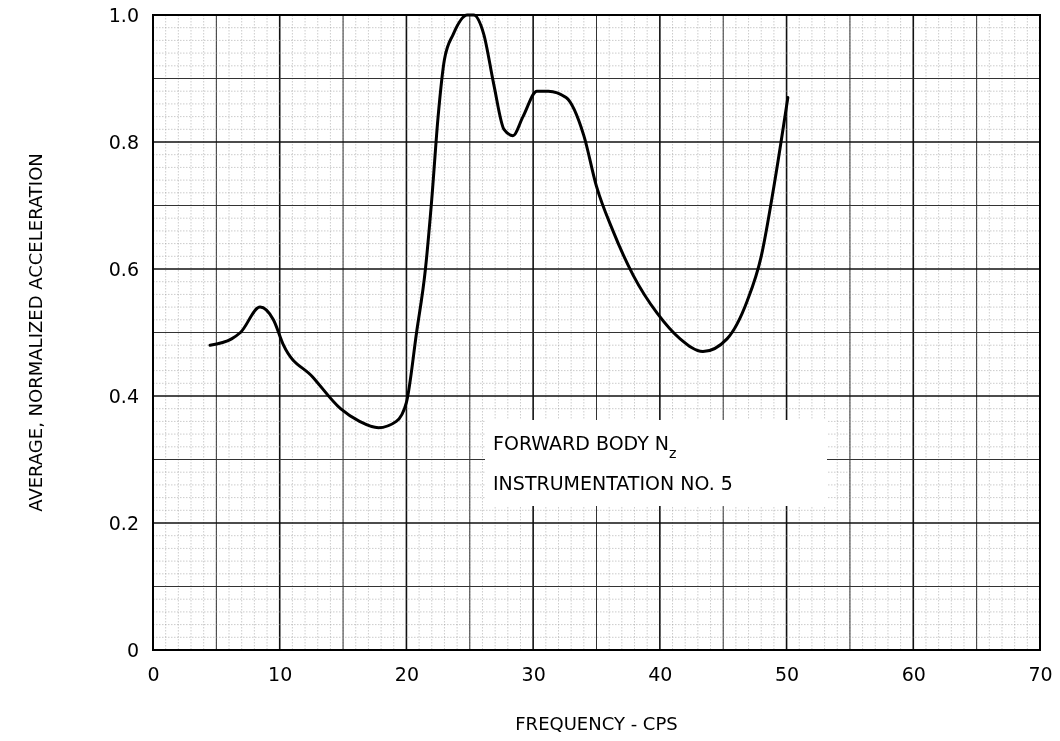 Image resolution: width=1060 pixels, height=741 pixels. I want to click on y-axis-title: AVERAGE, NORMALIZED ACCELERATION, so click(35, 332).